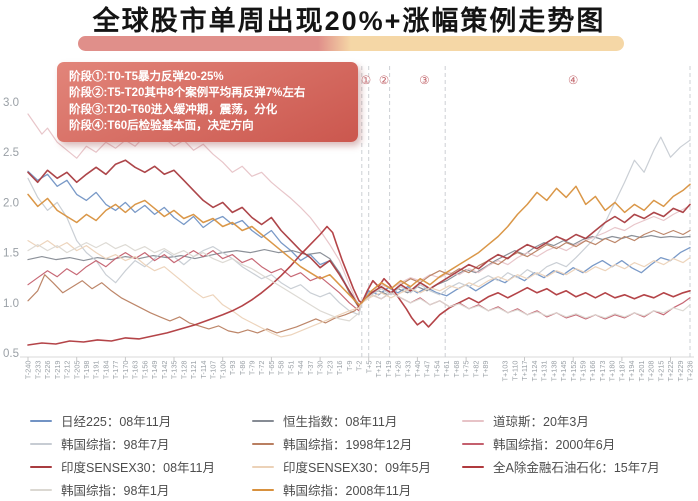 The image size is (698, 501). What do you see at coordinates (164, 370) in the screenshot?
I see `svg-text: T-142` at bounding box center [164, 370].